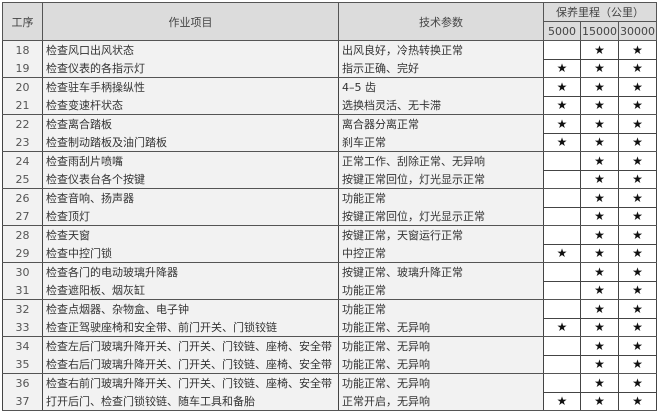  What do you see at coordinates (22, 160) in the screenshot?
I see `step-number: 24` at bounding box center [22, 160].